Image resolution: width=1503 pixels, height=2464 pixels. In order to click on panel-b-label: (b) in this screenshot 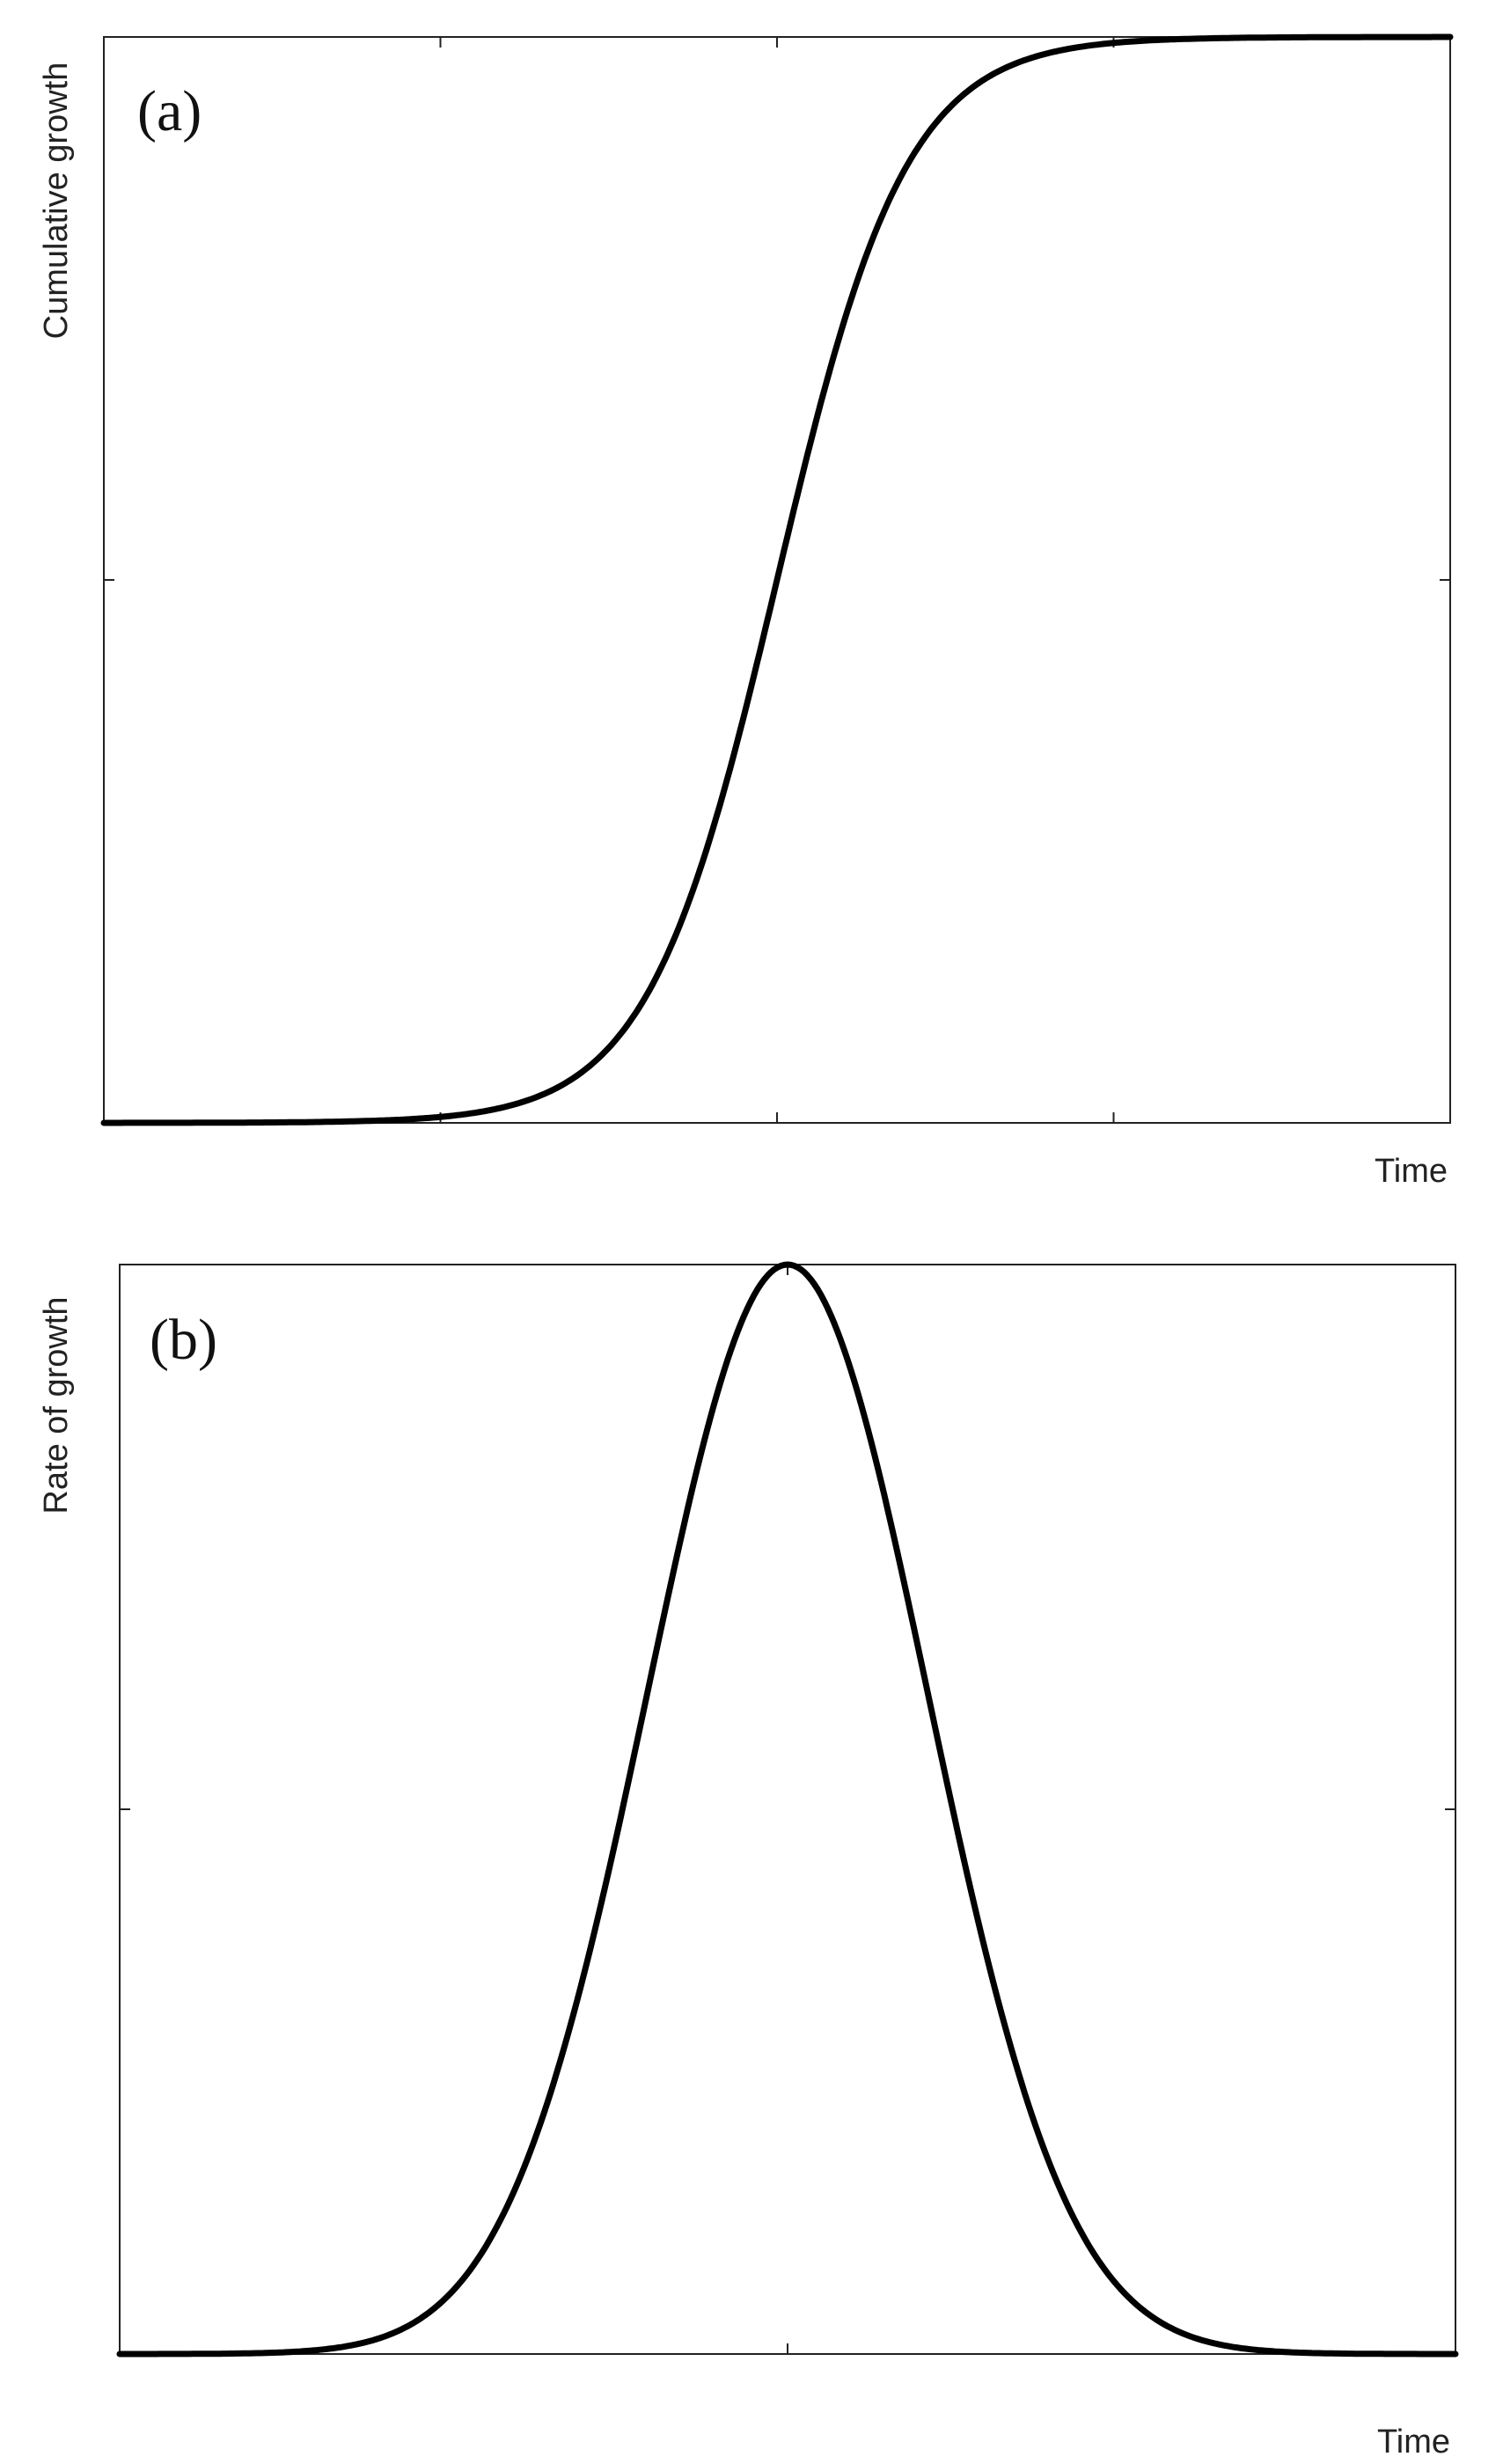, I will do `click(183, 1340)`.